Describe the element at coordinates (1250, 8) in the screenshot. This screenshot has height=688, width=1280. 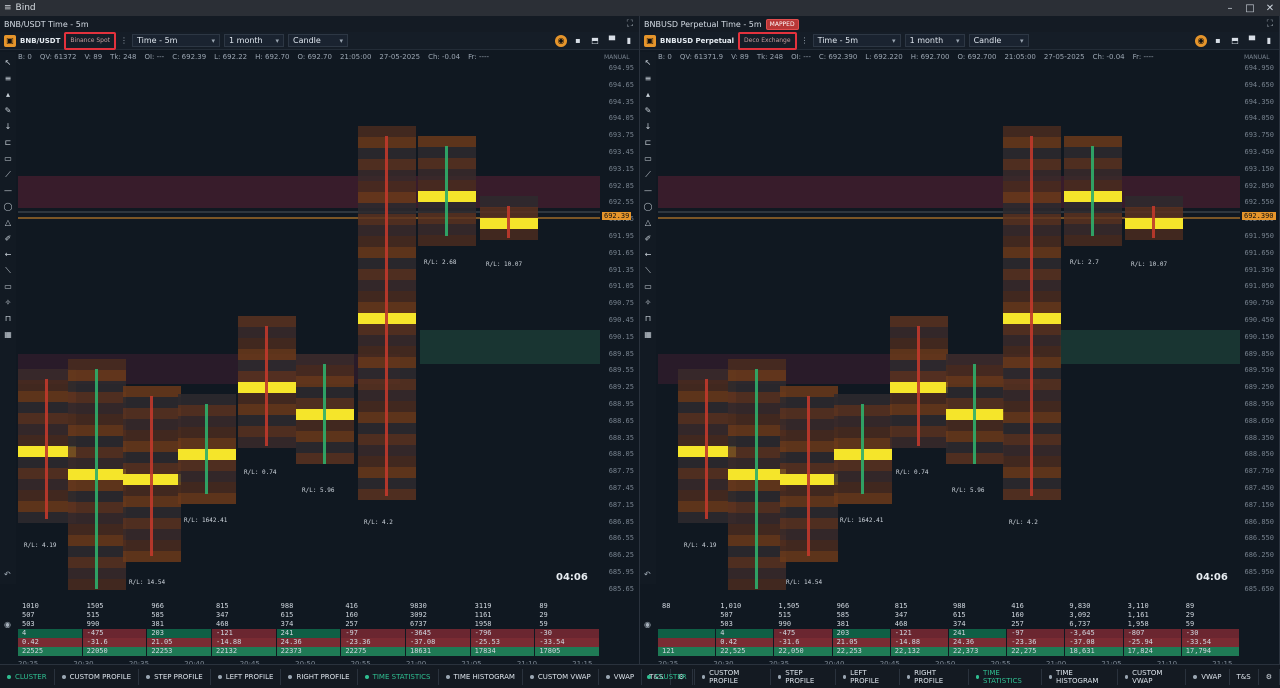
I see `maximize-icon: □` at that location.